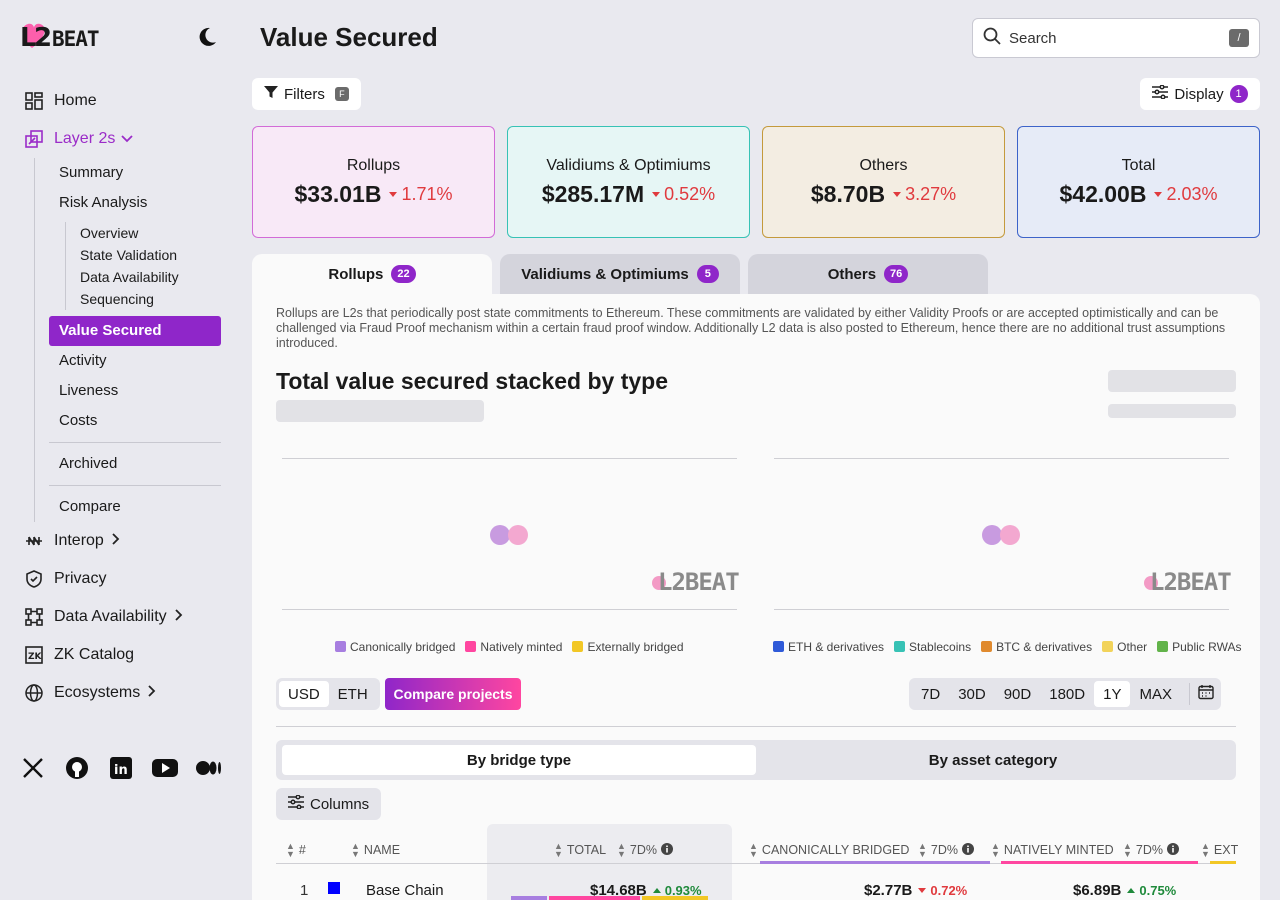  What do you see at coordinates (946, 850) in the screenshot?
I see `col-canonical-7d-header: ▲ ▼ 7D%` at bounding box center [946, 850].